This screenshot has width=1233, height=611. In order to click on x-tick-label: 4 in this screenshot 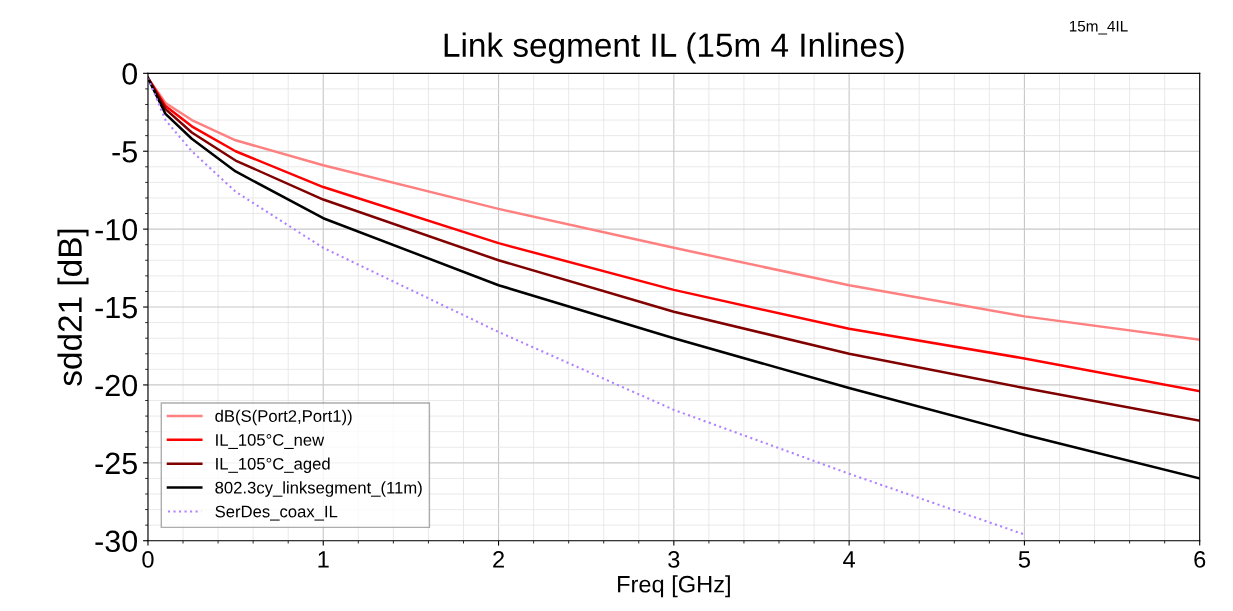, I will do `click(849, 559)`.